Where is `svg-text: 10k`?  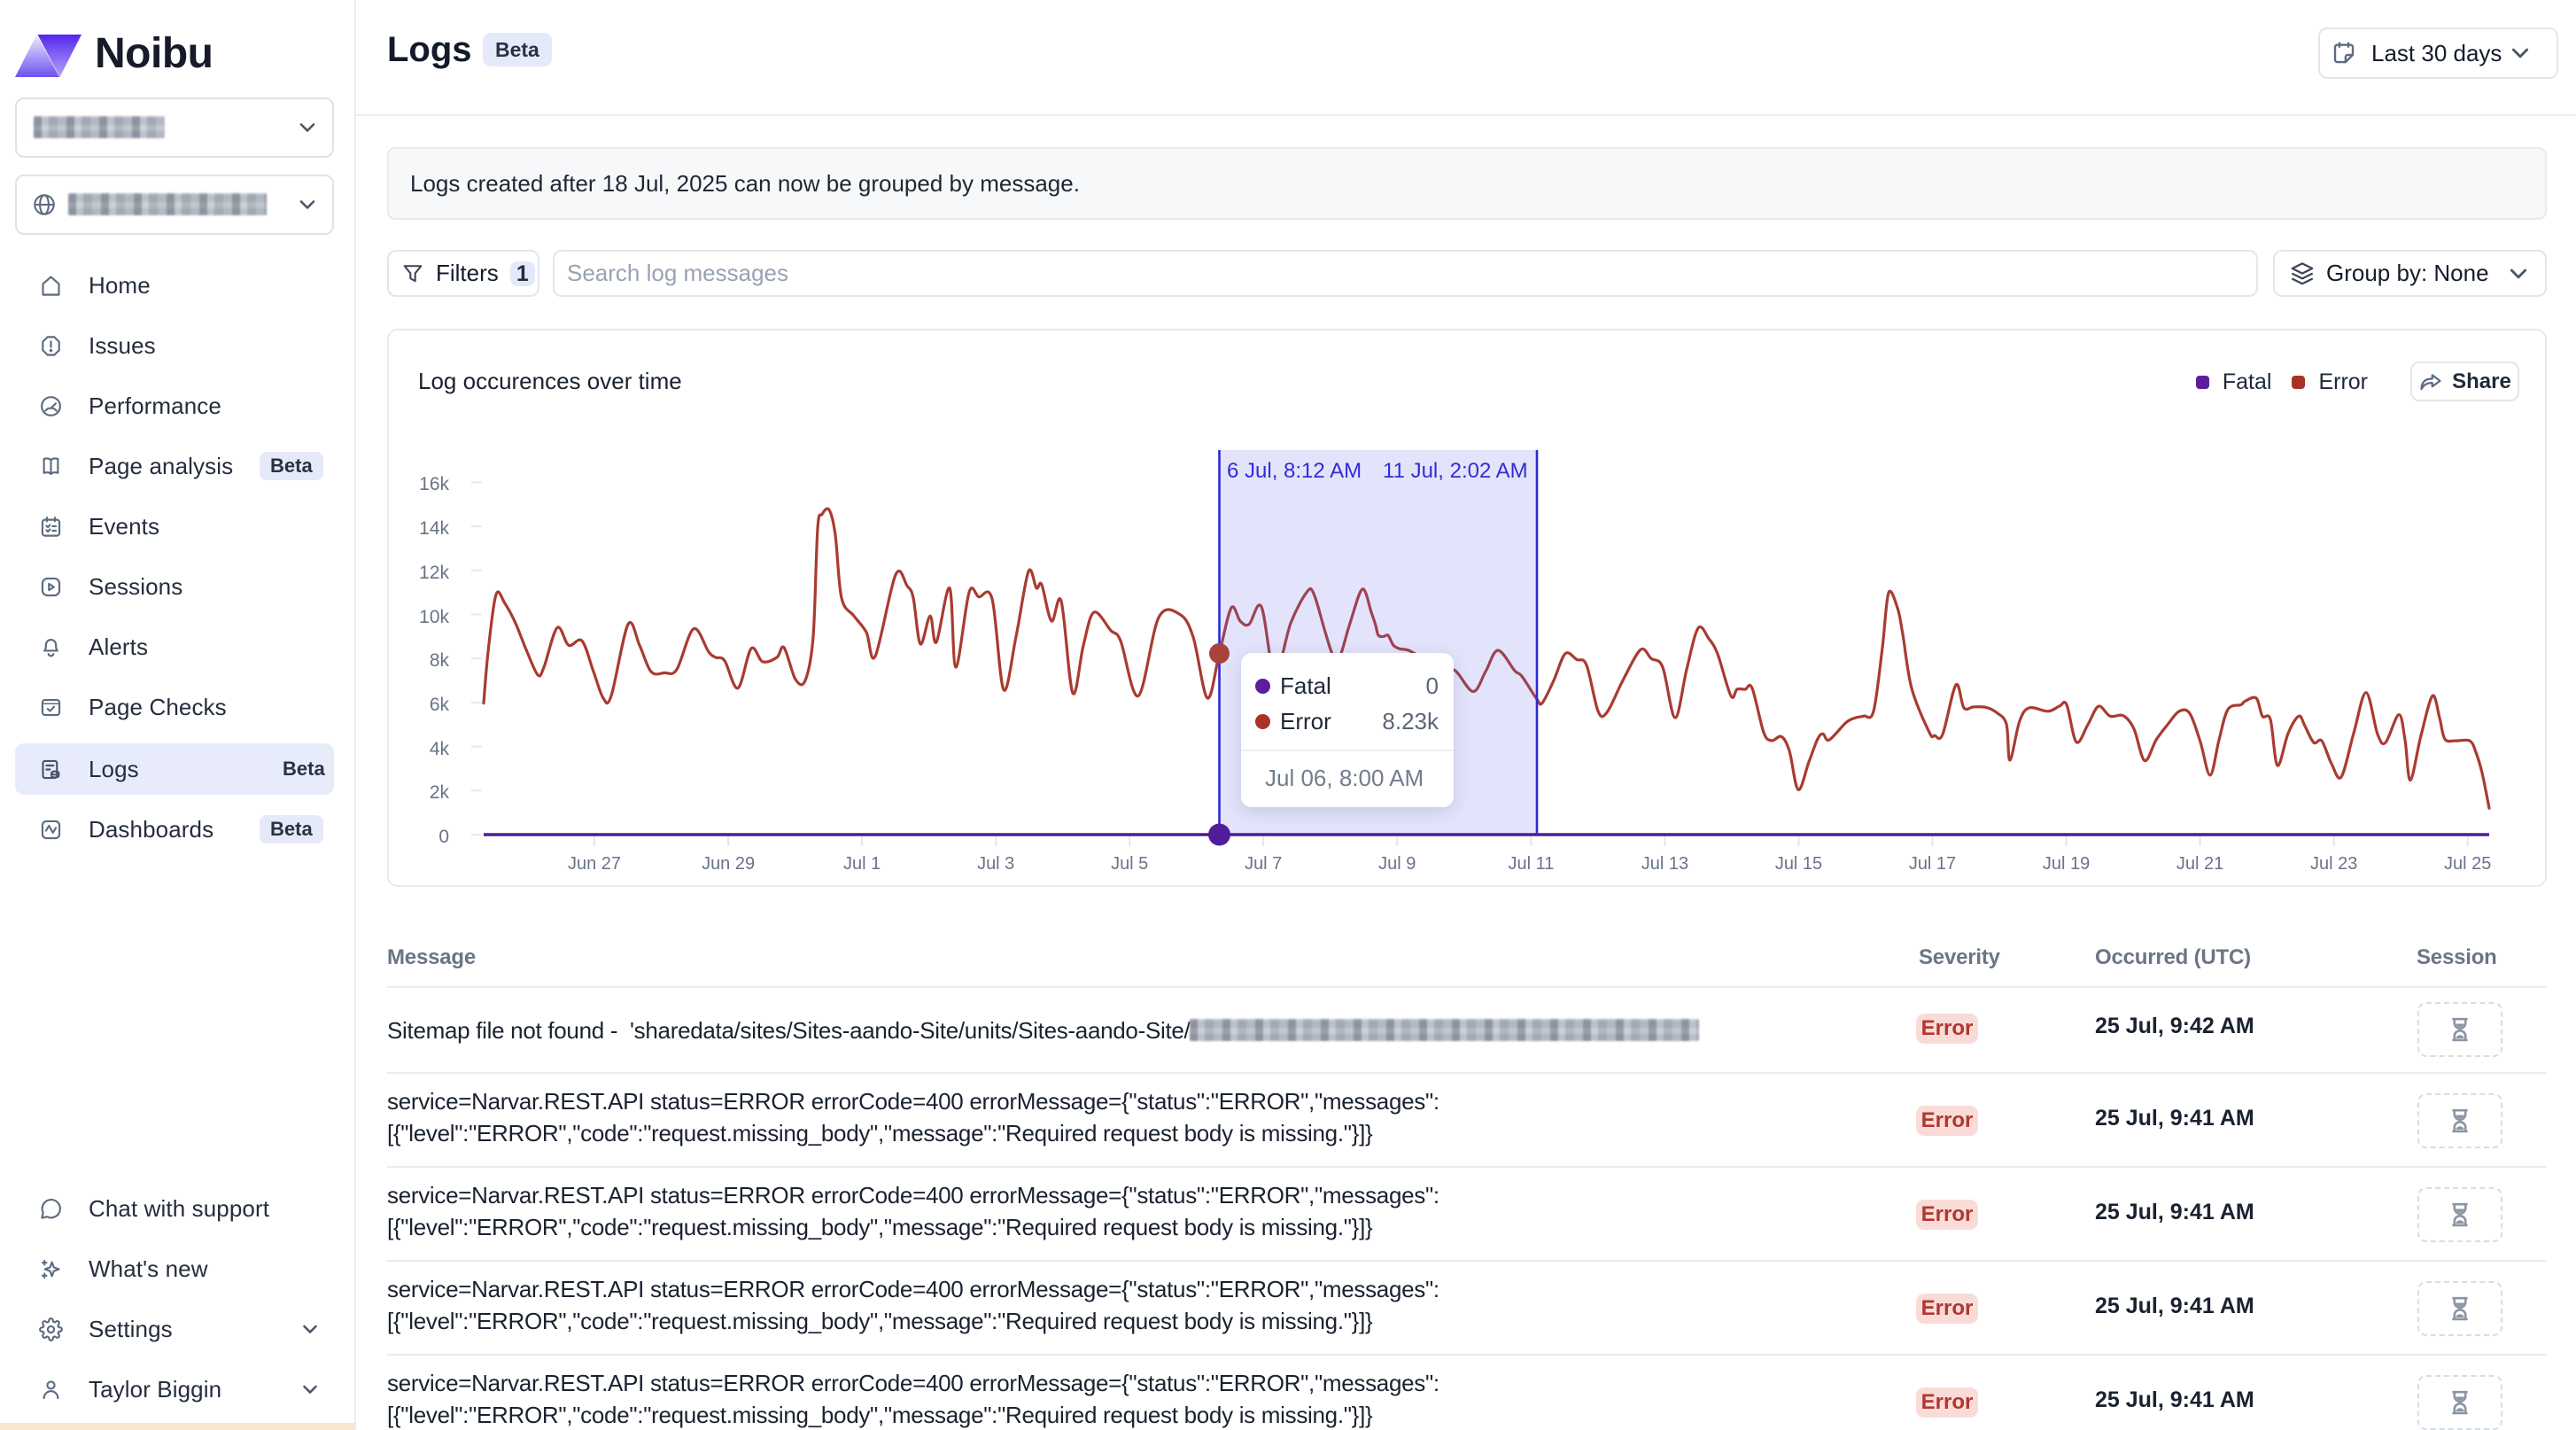 svg-text: 10k is located at coordinates (434, 617).